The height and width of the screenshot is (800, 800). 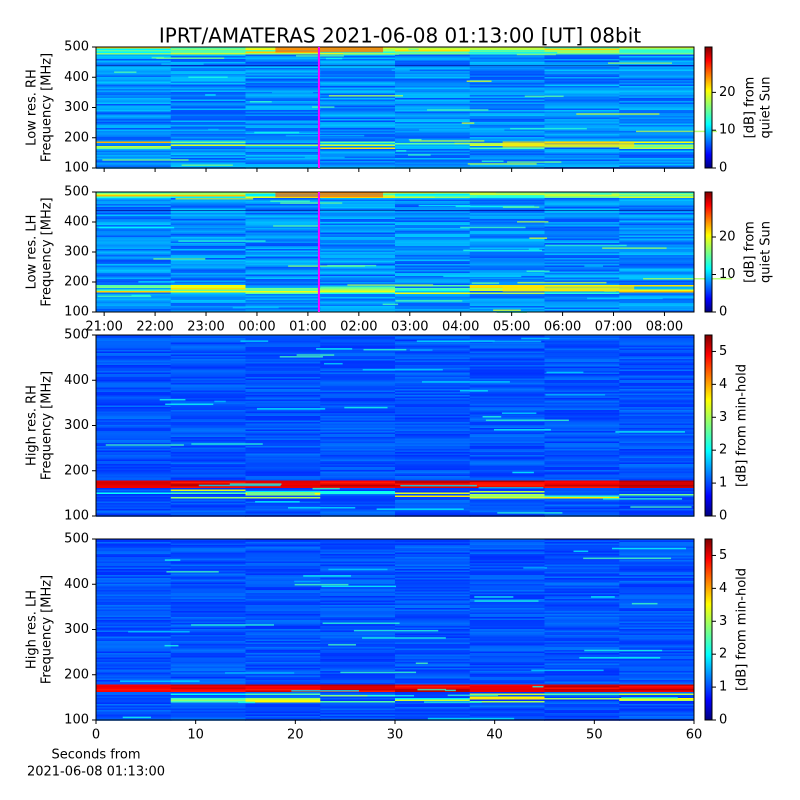 I want to click on colorbar-tick-label: 2, so click(x=723, y=654).